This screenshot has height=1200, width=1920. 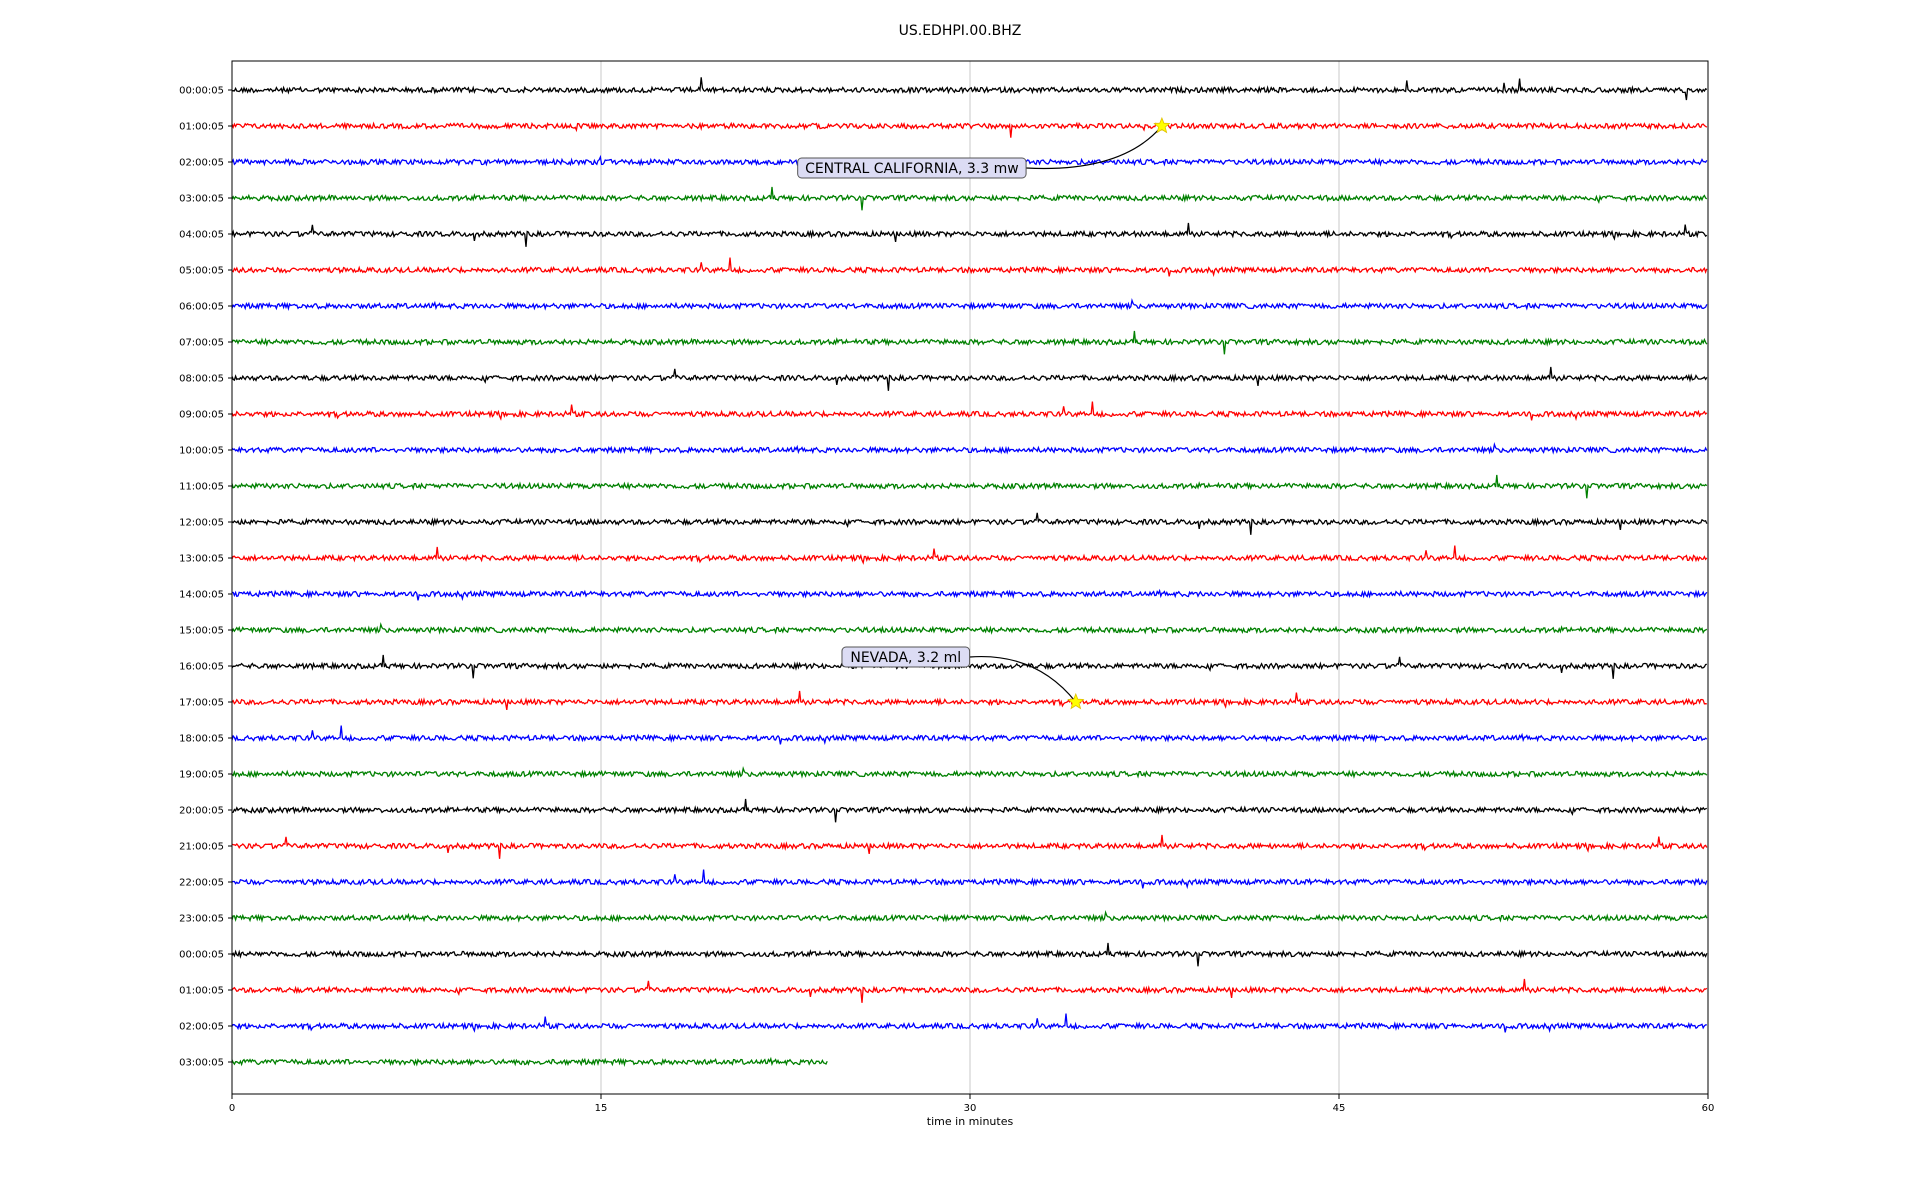 I want to click on x-axis-ticks: 0 15 30 45 60, so click(x=972, y=1104).